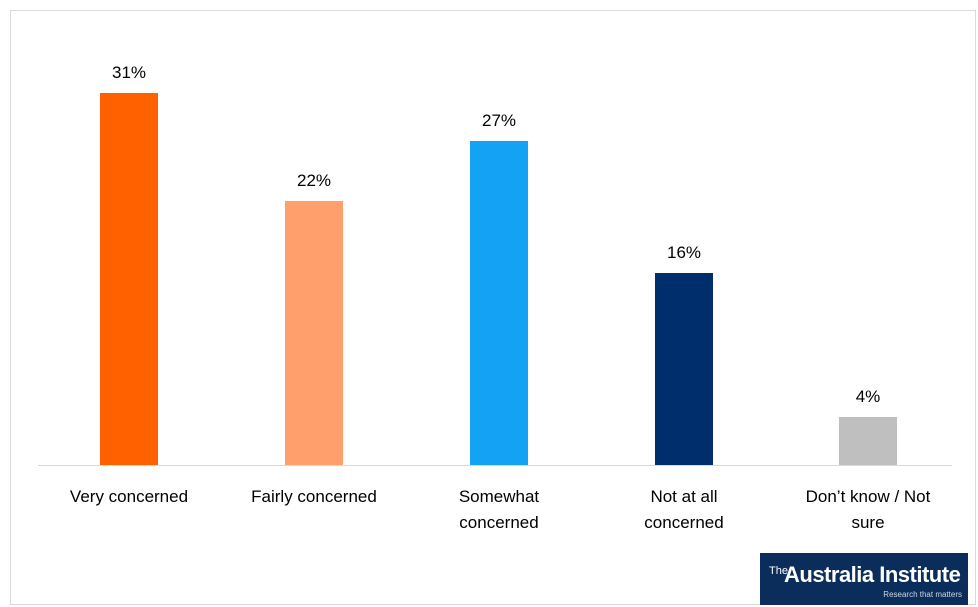 The image size is (978, 607). What do you see at coordinates (922, 594) in the screenshot?
I see `logo-tagline: Research that matters` at bounding box center [922, 594].